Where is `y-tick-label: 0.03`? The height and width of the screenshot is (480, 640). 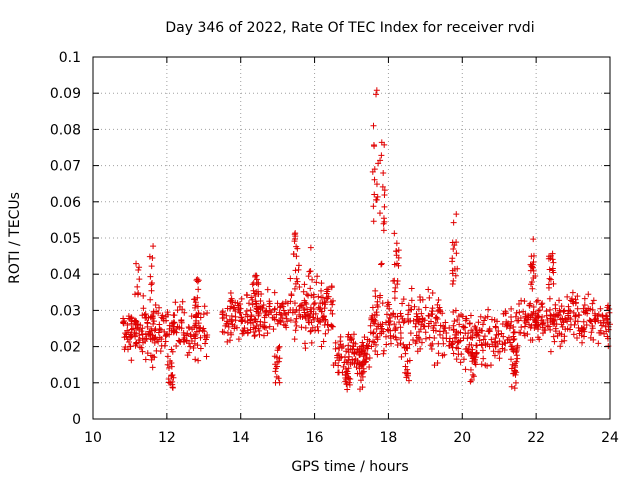
y-tick-label: 0.03 is located at coordinates (65, 311).